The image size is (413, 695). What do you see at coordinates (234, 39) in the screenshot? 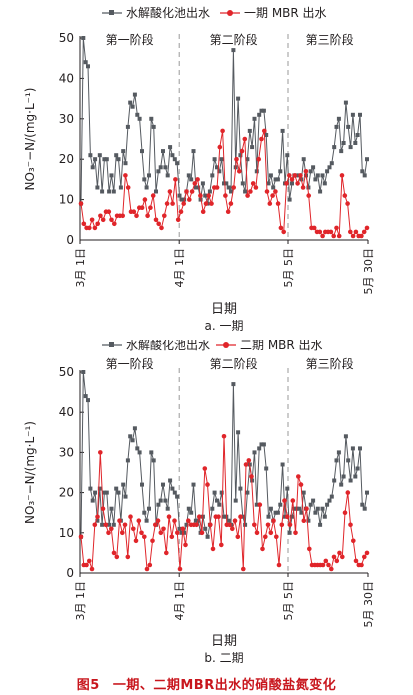
I see `chart-a-stage-2: 第二阶段` at bounding box center [234, 39].